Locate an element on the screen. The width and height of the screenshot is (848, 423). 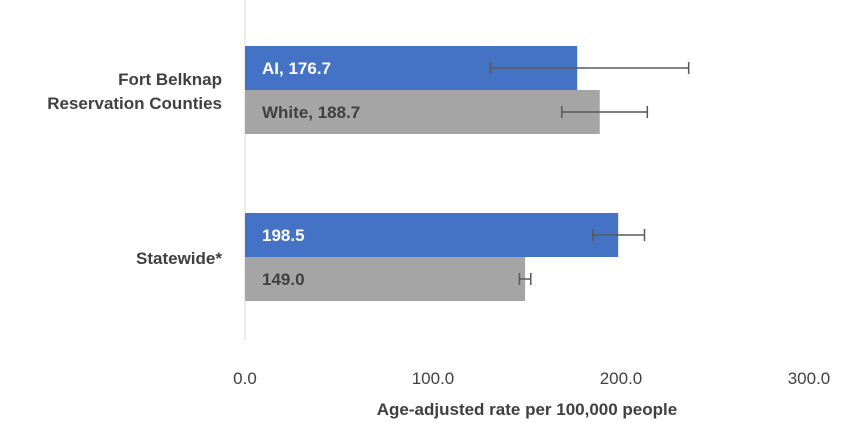
x-axis-title: Age-adjusted rate per 100,000 people is located at coordinates (527, 409).